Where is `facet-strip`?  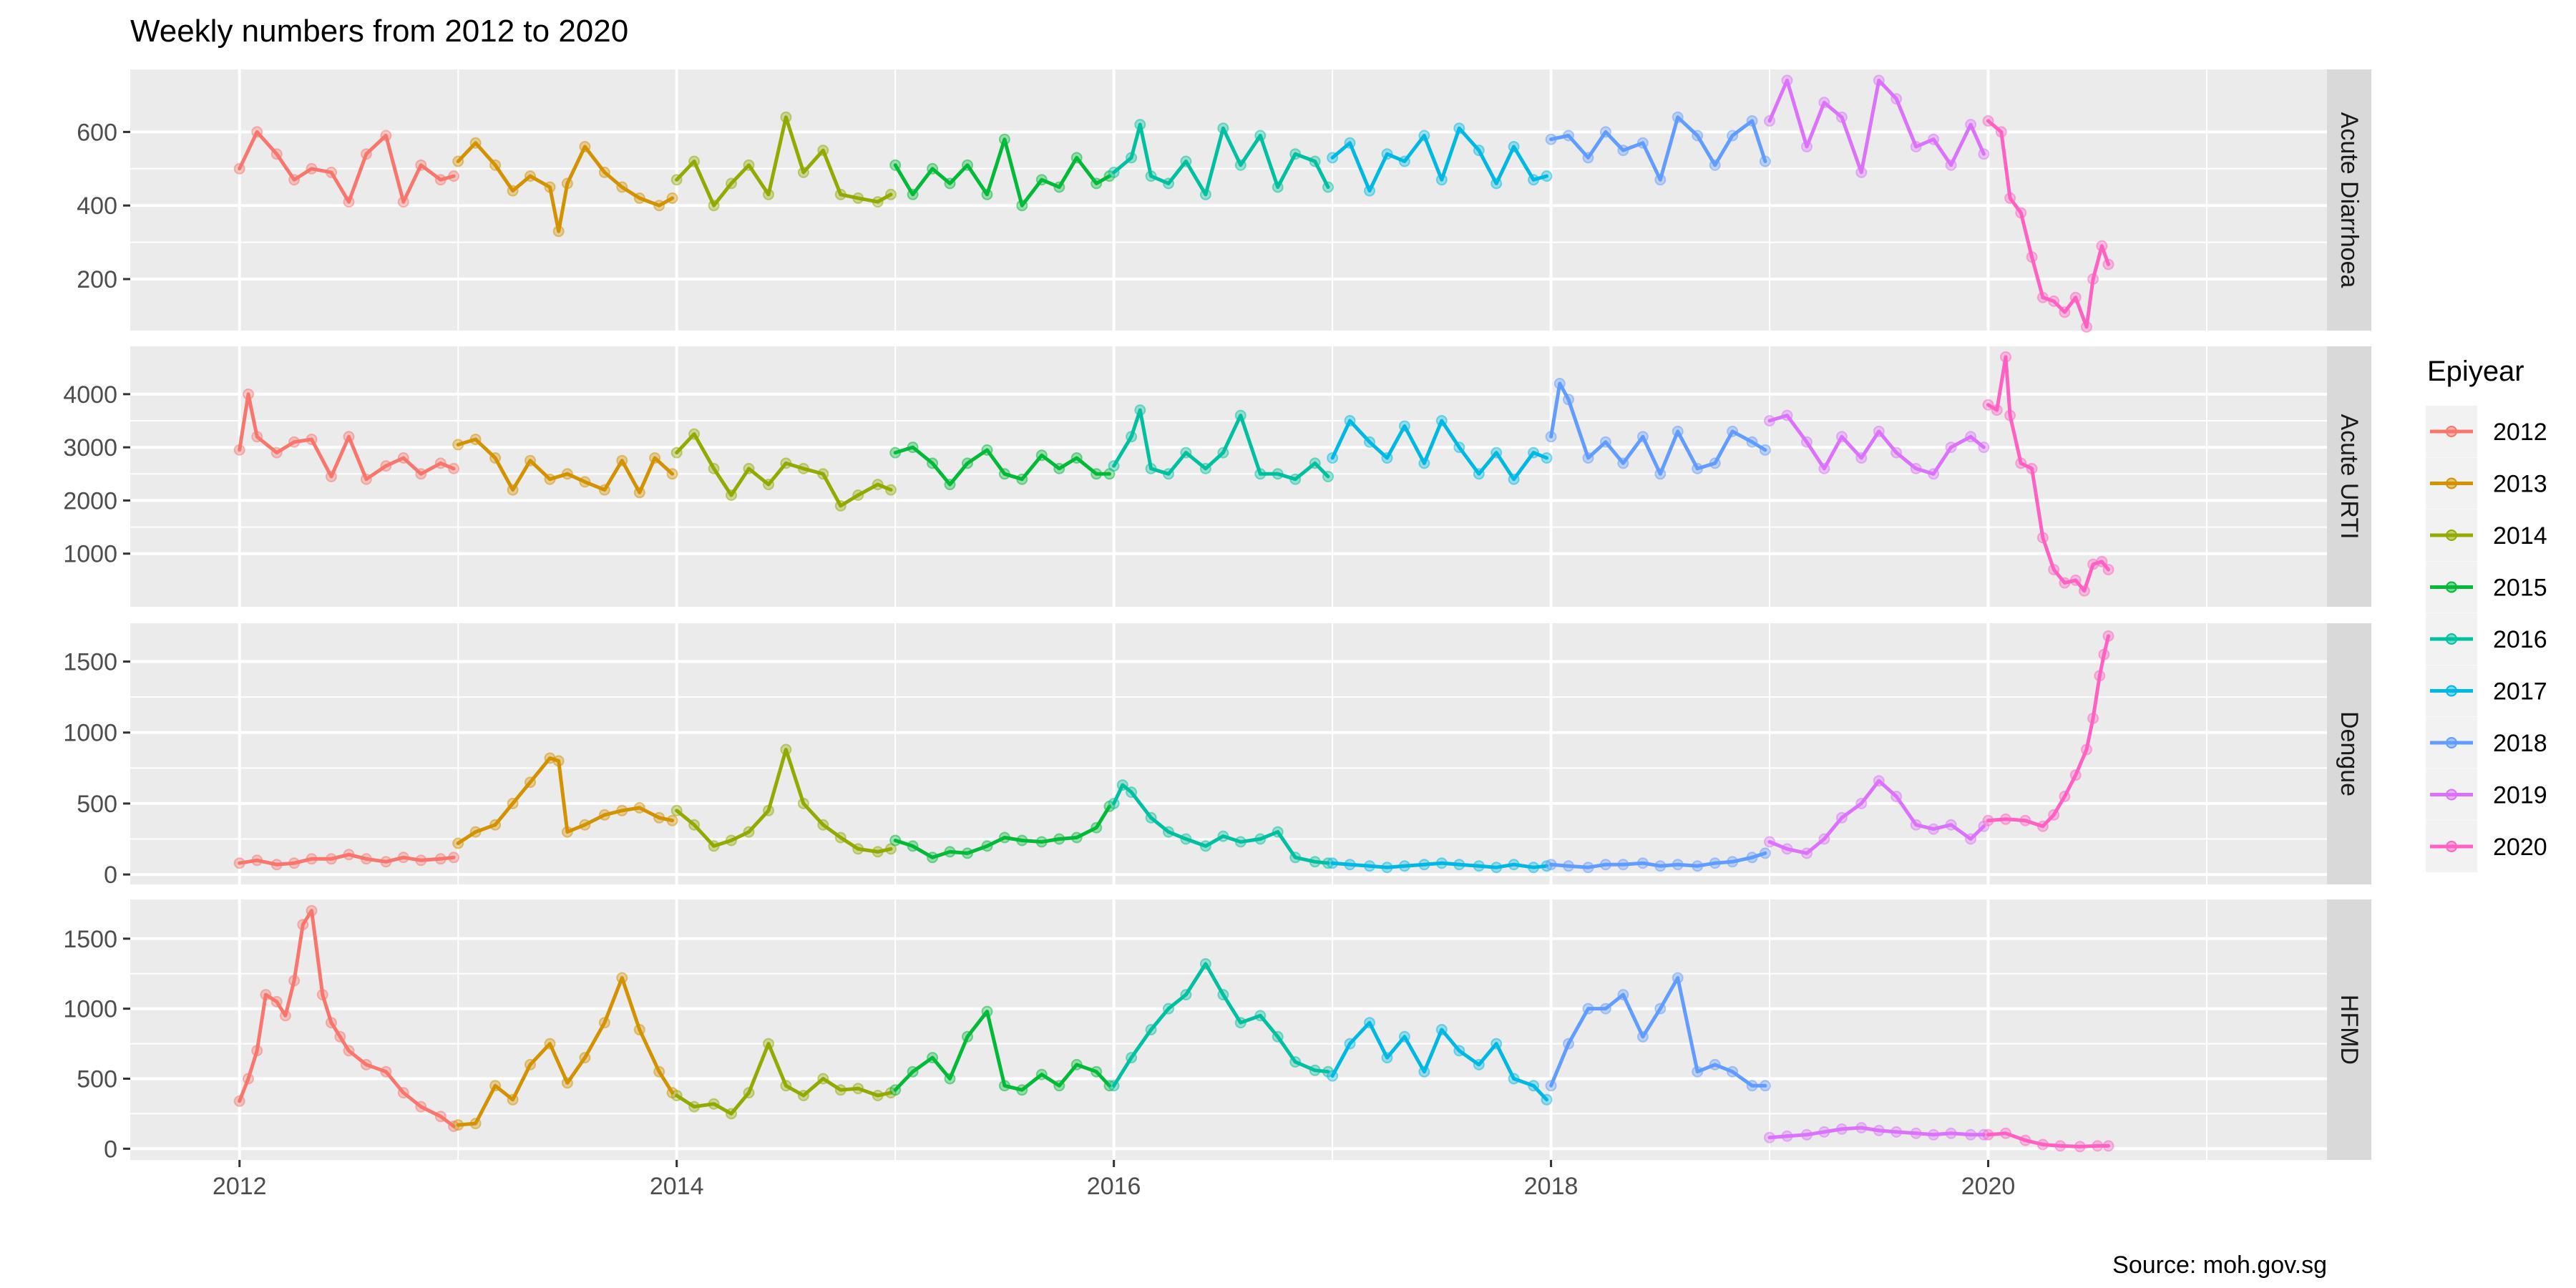 facet-strip is located at coordinates (2349, 476).